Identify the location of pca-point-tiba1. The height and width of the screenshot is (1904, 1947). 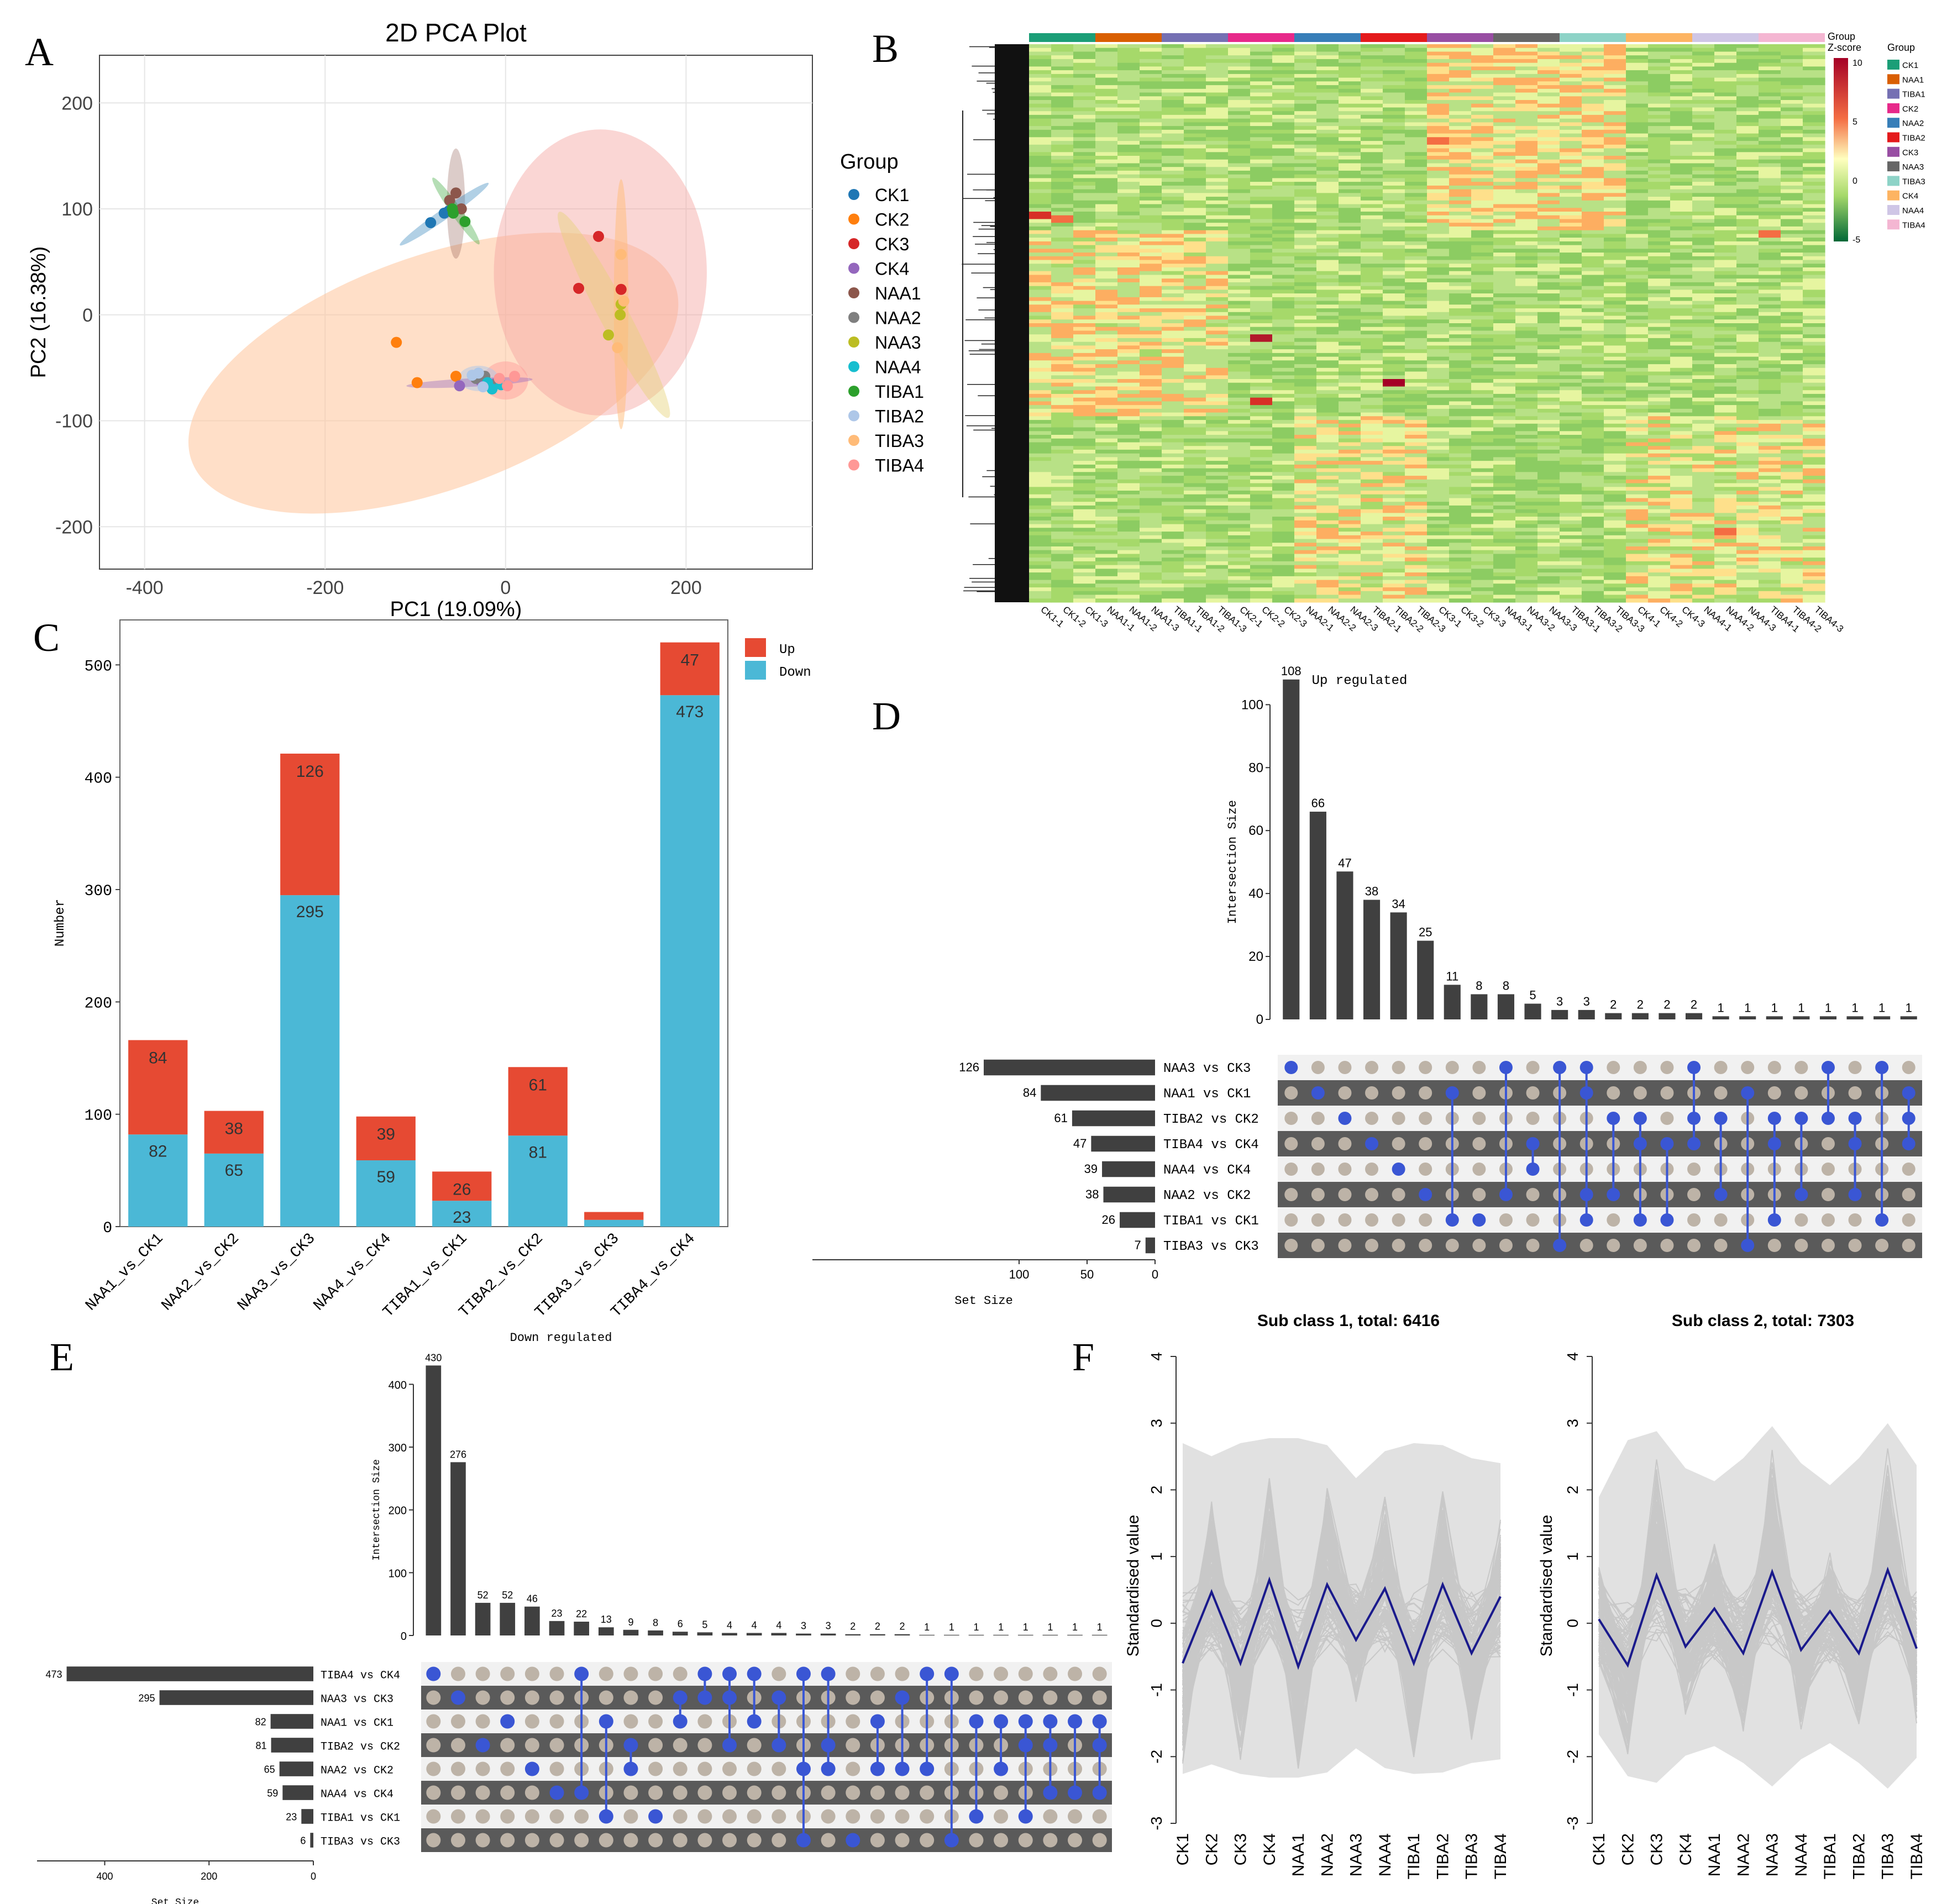
(465, 222).